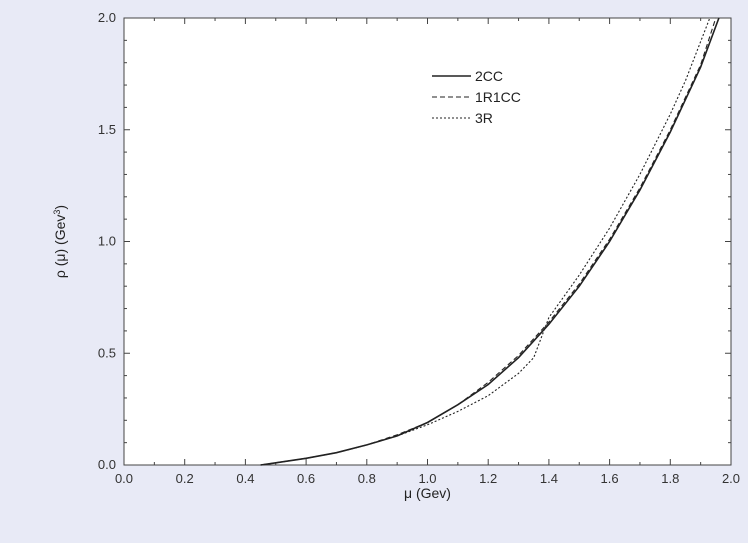 The image size is (748, 543). What do you see at coordinates (306, 478) in the screenshot?
I see `x-tick-label: 0.6` at bounding box center [306, 478].